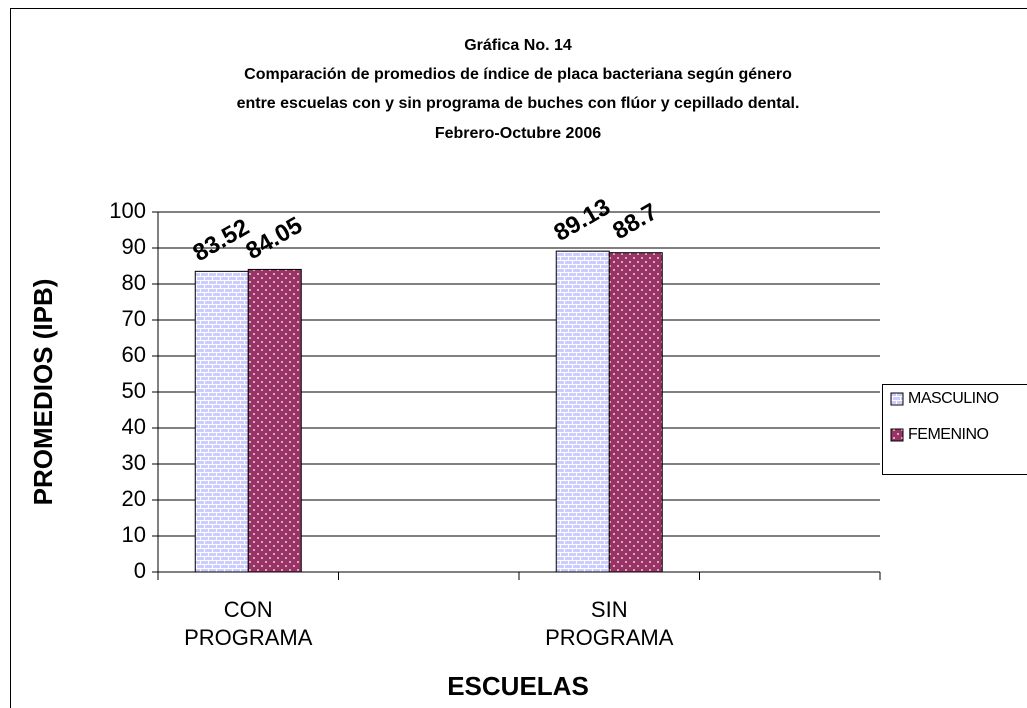  What do you see at coordinates (134, 246) in the screenshot?
I see `y-tick-label: 90` at bounding box center [134, 246].